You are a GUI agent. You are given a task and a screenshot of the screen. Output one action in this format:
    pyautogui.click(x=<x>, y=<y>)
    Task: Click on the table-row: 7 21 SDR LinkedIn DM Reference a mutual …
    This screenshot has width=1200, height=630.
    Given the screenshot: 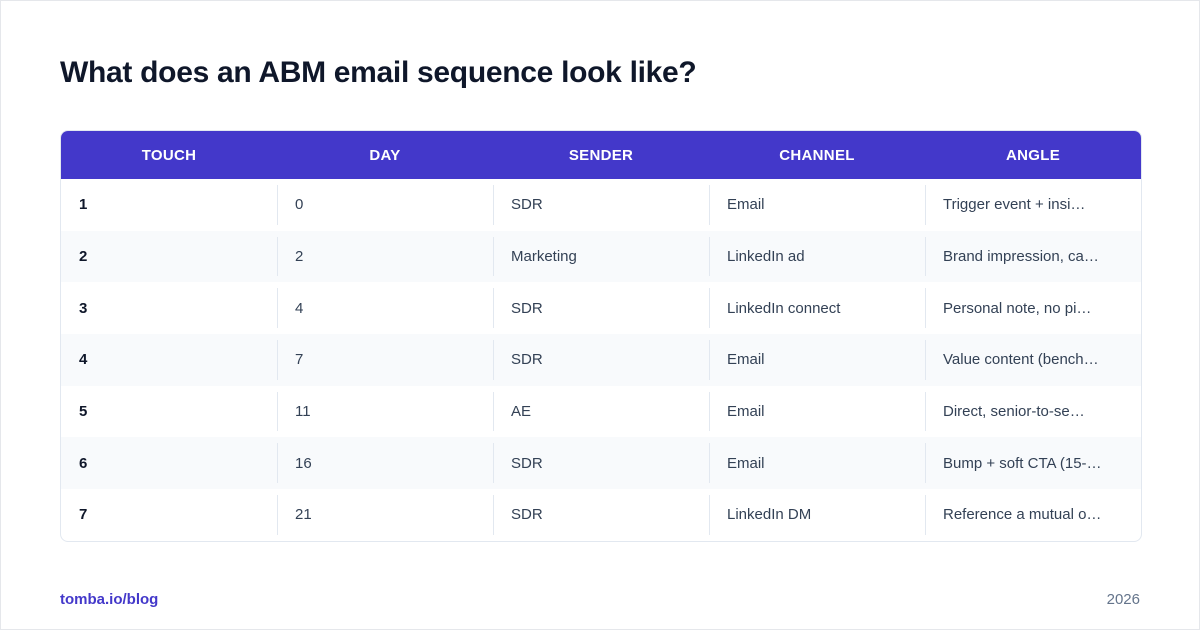 What is the action you would take?
    pyautogui.click(x=601, y=515)
    